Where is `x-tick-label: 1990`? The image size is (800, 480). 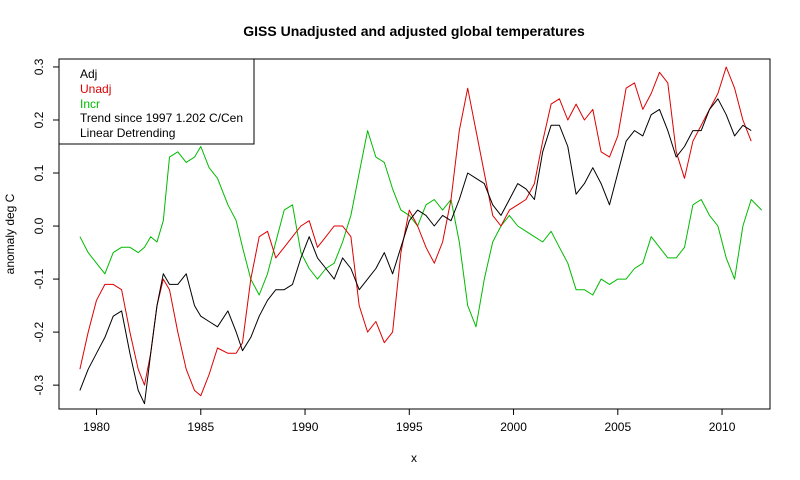
x-tick-label: 1990 is located at coordinates (305, 427).